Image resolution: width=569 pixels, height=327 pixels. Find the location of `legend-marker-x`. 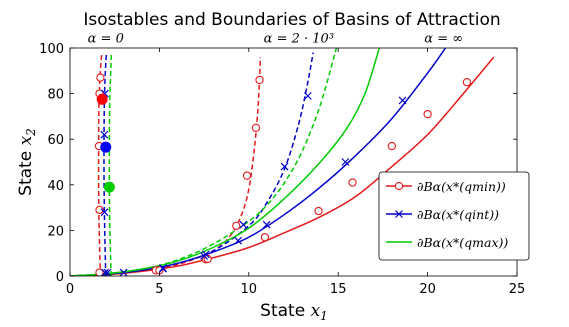

legend-marker-x is located at coordinates (399, 214).